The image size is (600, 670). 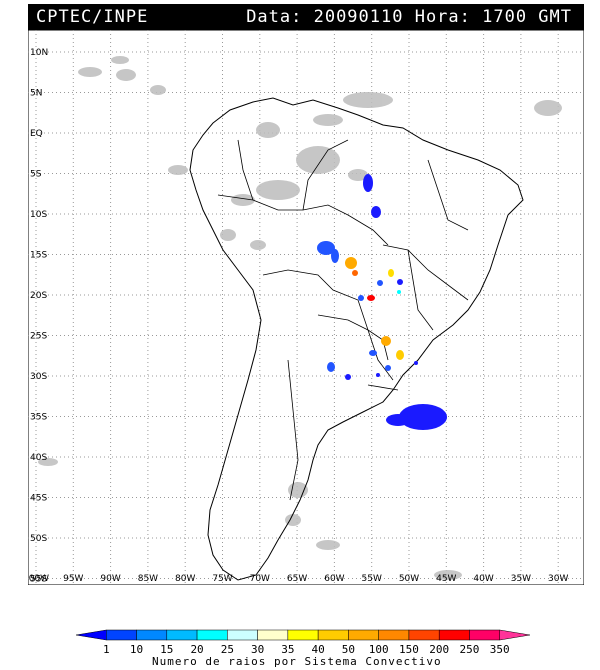 What do you see at coordinates (38, 337) in the screenshot?
I see `lat-label: 25S` at bounding box center [38, 337].